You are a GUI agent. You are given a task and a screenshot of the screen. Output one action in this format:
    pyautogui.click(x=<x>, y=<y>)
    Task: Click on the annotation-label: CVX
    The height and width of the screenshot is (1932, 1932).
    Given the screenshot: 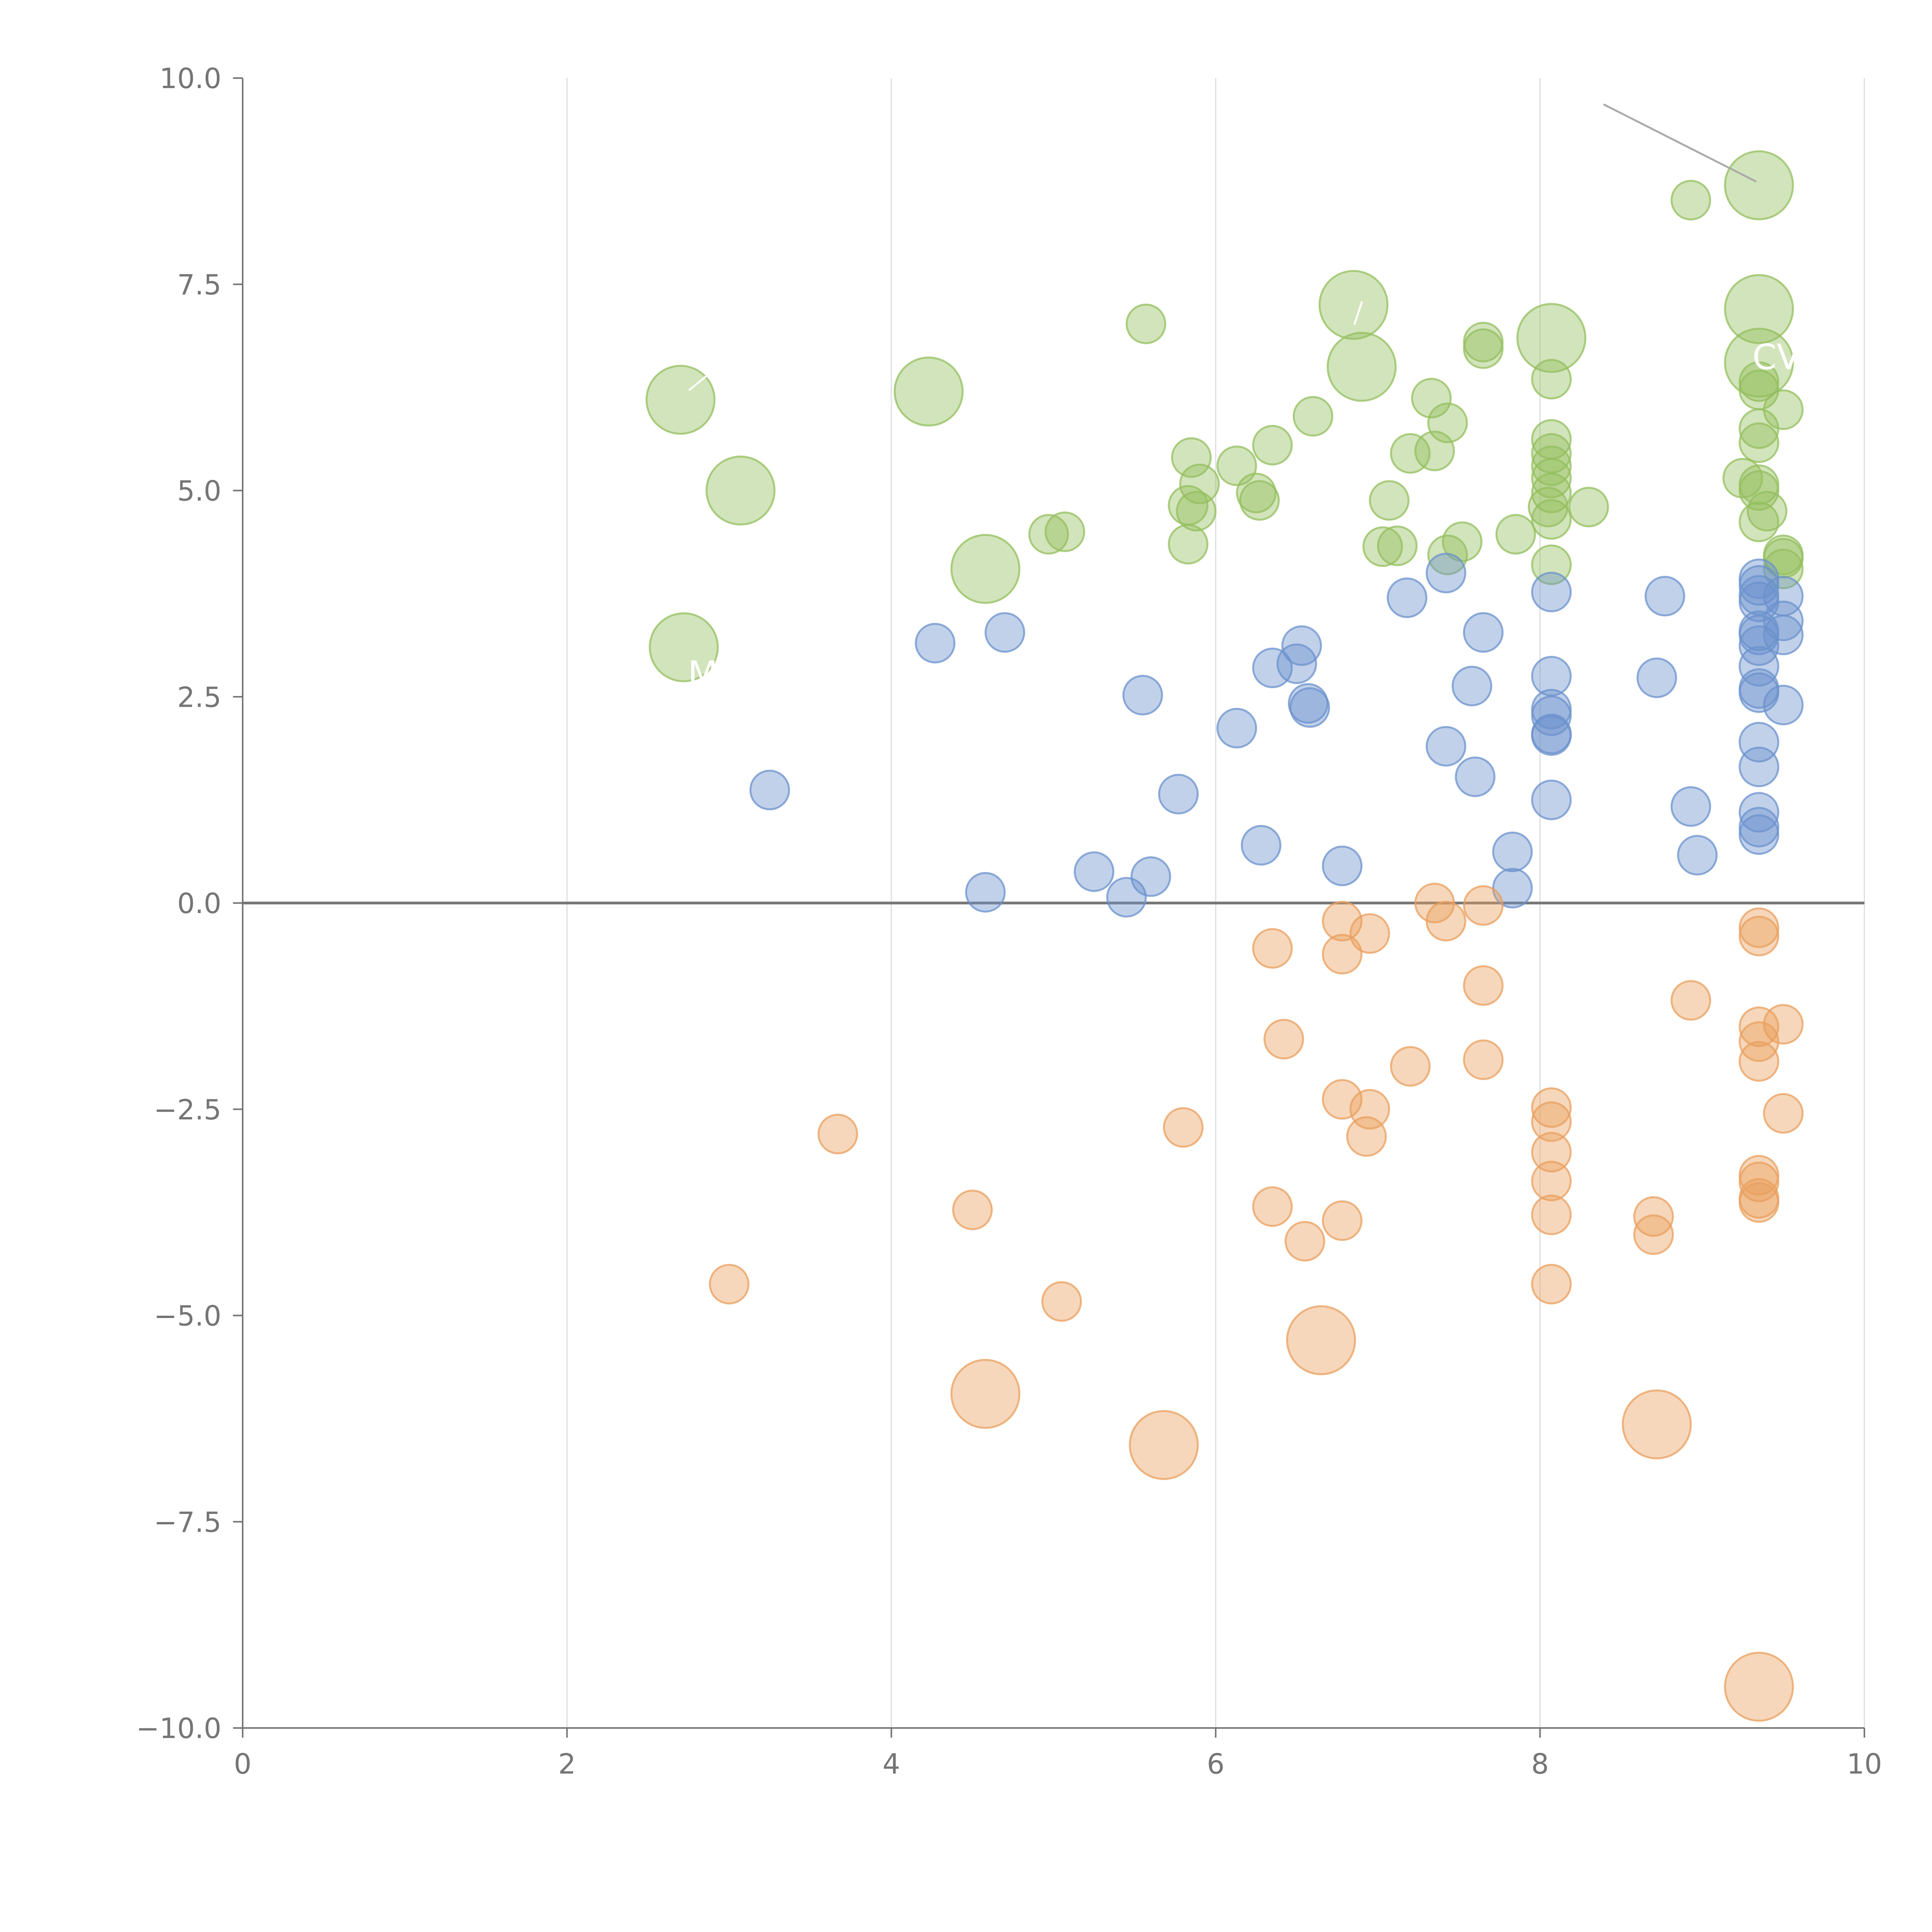 What is the action you would take?
    pyautogui.click(x=1788, y=358)
    